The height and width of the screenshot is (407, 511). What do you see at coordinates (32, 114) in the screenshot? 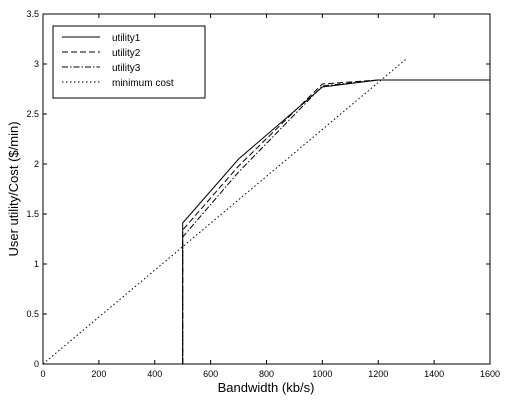
I see `y-tick-label: 2.5` at bounding box center [32, 114].